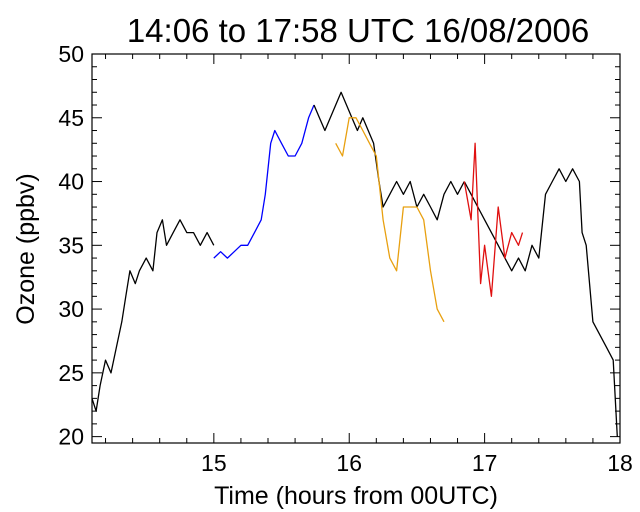  What do you see at coordinates (485, 463) in the screenshot?
I see `x-tick-label: 17` at bounding box center [485, 463].